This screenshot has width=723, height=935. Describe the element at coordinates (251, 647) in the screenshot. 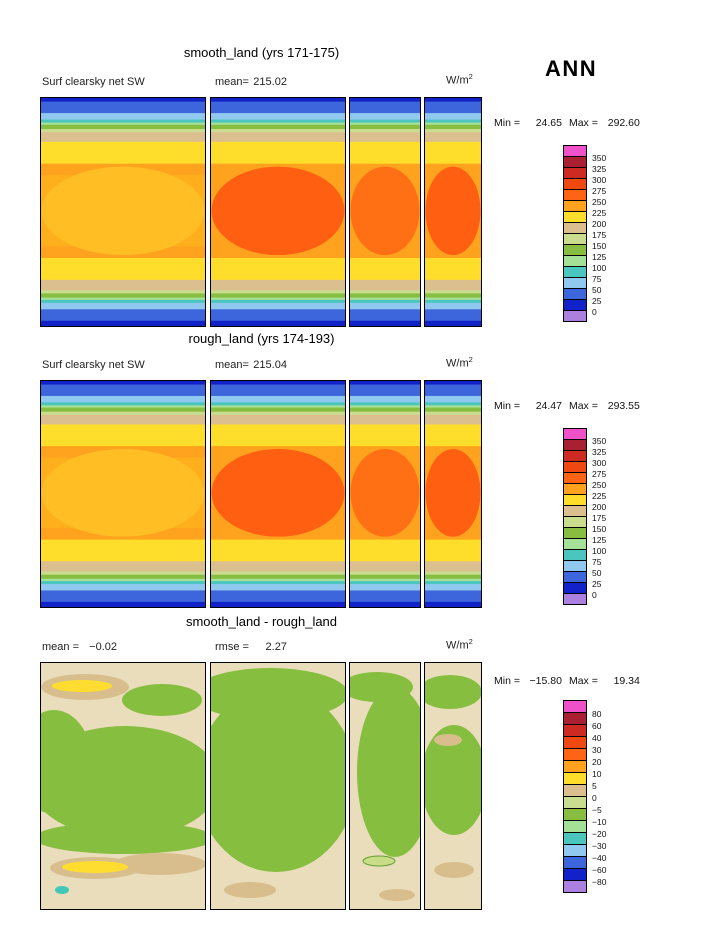

I see `panel3-rmse: rmse = 2.27` at that location.